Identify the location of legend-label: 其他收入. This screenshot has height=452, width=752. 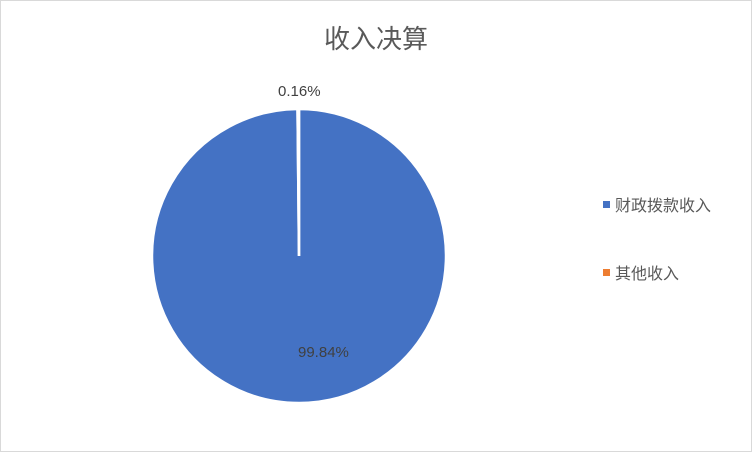
(647, 273).